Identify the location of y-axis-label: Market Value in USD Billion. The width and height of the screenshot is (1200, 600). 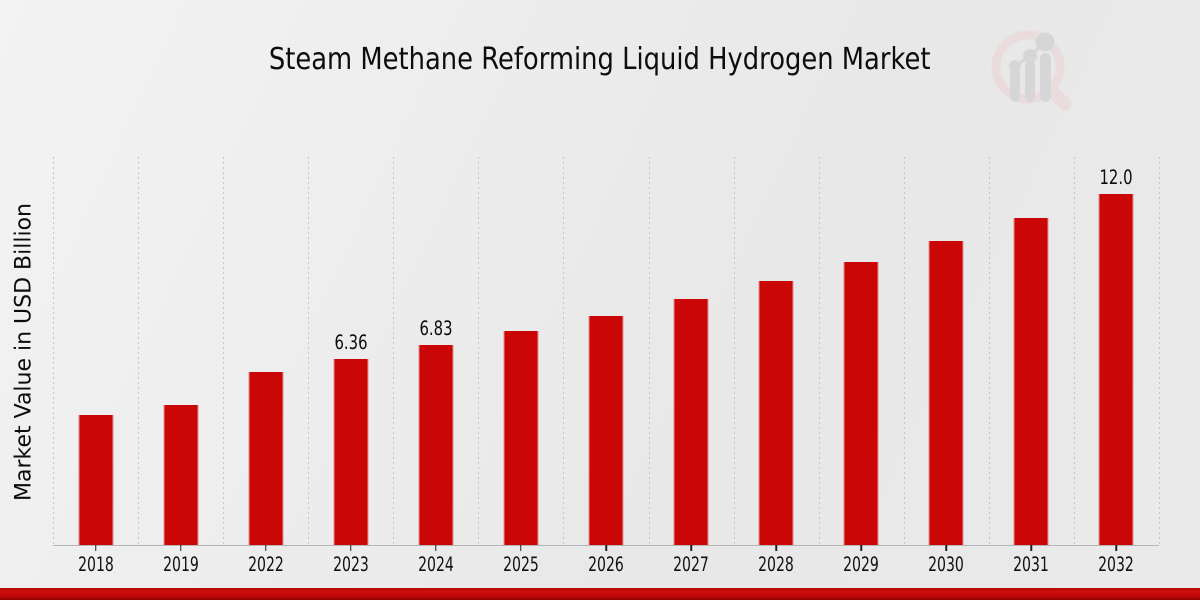
(24, 352).